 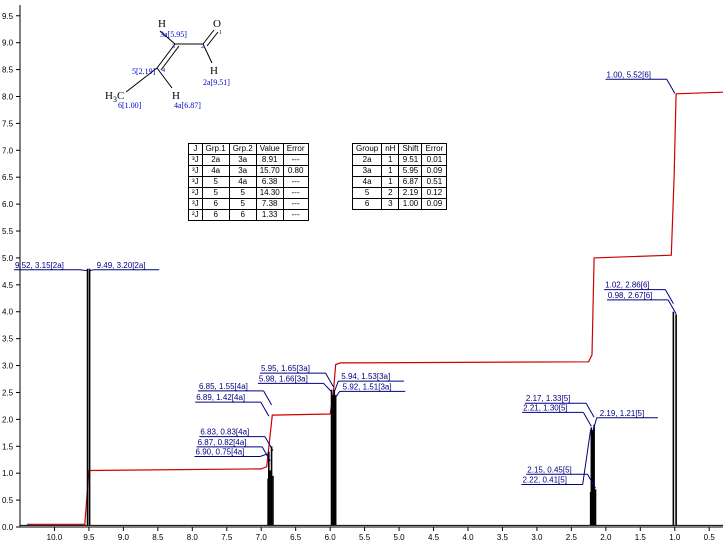 I want to click on table-row: ²J 5 5 14.30 ---, so click(x=248, y=193).